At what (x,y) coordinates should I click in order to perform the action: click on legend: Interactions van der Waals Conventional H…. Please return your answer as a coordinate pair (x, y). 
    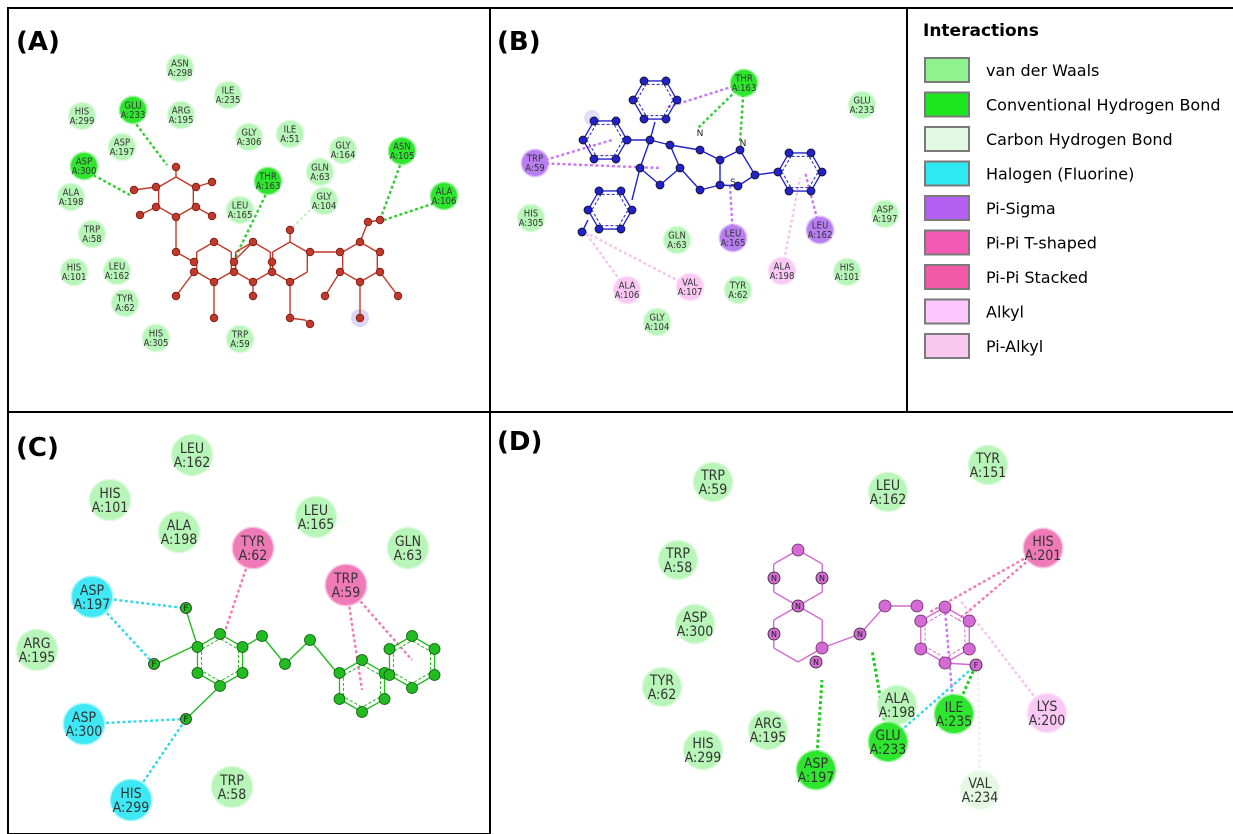
    Looking at the image, I should click on (1072, 190).